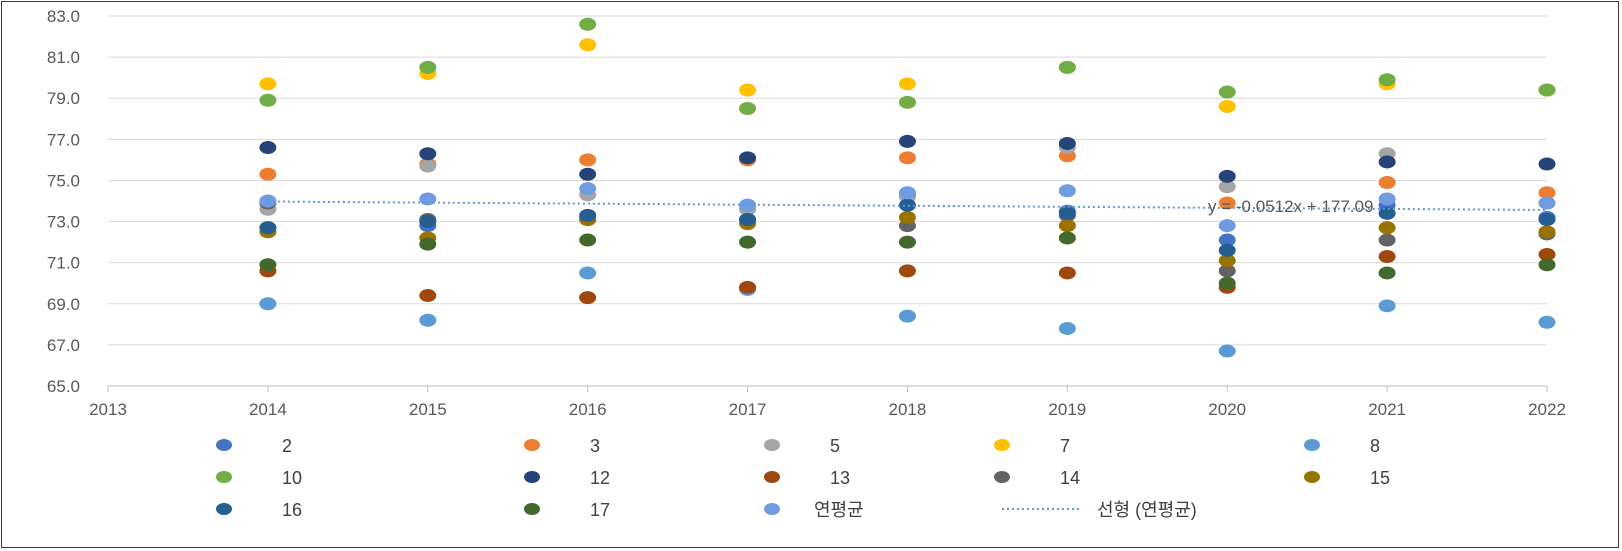  I want to click on x-tick-label: 2021, so click(1387, 409).